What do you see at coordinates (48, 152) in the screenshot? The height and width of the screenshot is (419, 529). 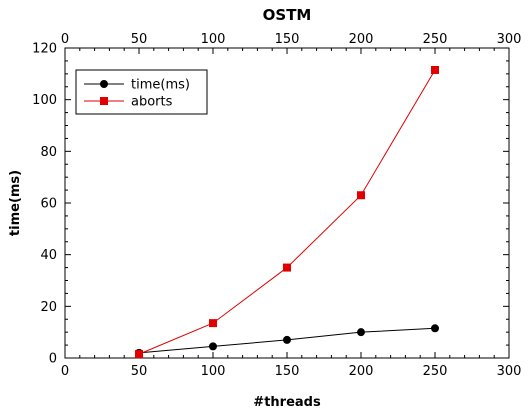 I see `y-tick-label: 80` at bounding box center [48, 152].